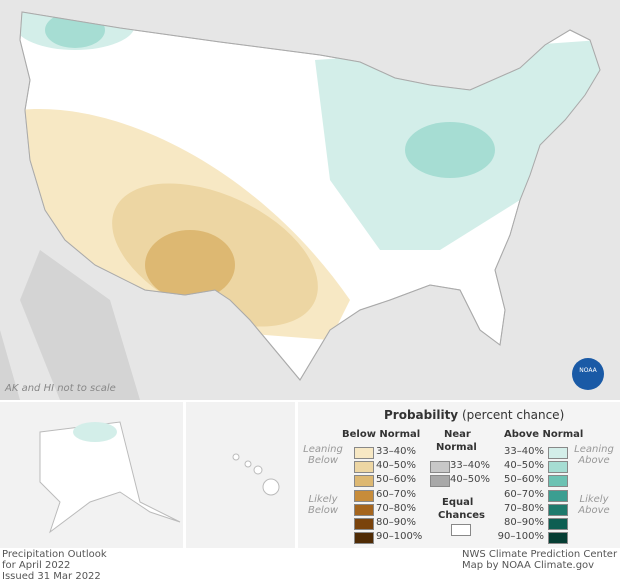 The image size is (620, 585). I want to click on alaska-shape, so click(110, 477).